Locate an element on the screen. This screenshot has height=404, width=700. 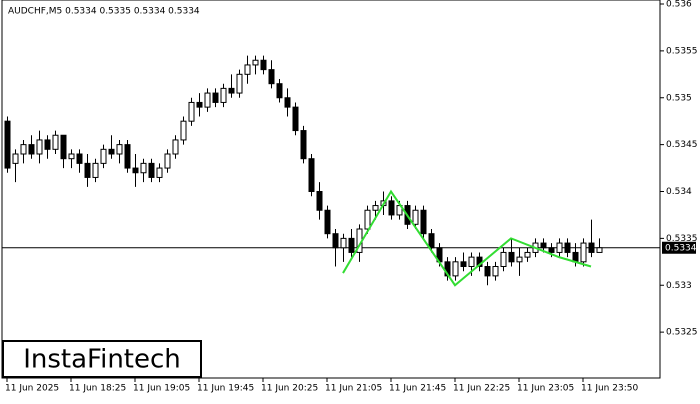
x-tick-label: 11 Jun 21:45 is located at coordinates (417, 389).